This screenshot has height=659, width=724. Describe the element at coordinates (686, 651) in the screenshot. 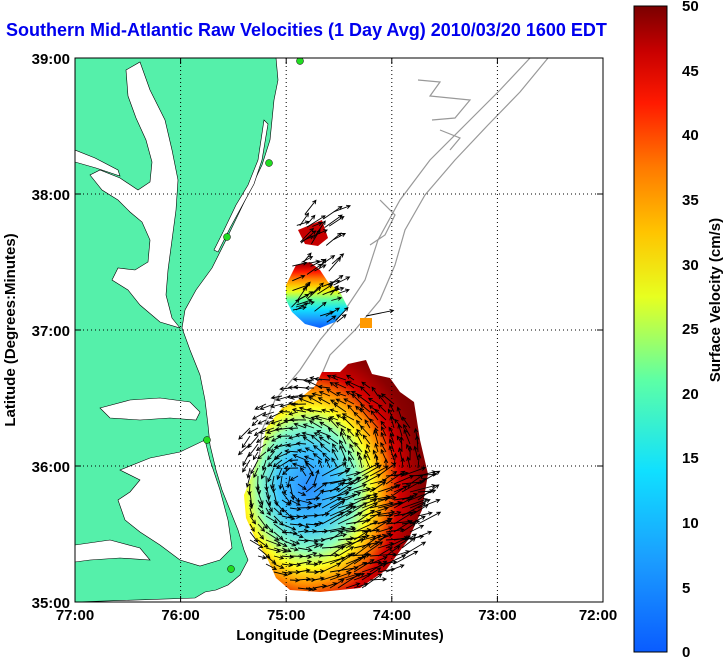

I see `colorbar-tick-label: 0` at that location.